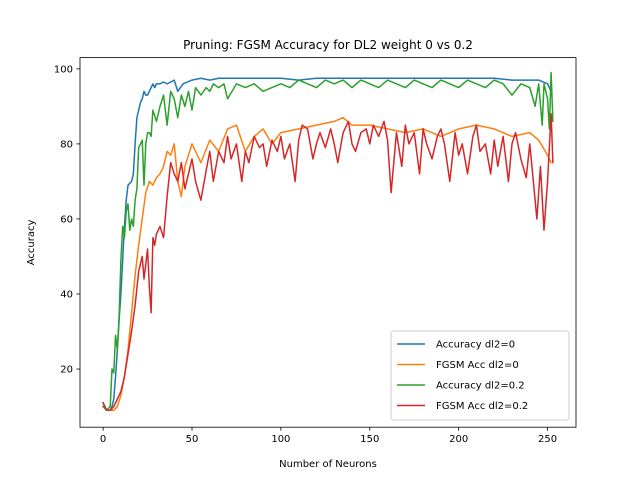 This screenshot has height=480, width=640. I want to click on legend-label-3: FGSM Acc dl2=0.2, so click(482, 406).